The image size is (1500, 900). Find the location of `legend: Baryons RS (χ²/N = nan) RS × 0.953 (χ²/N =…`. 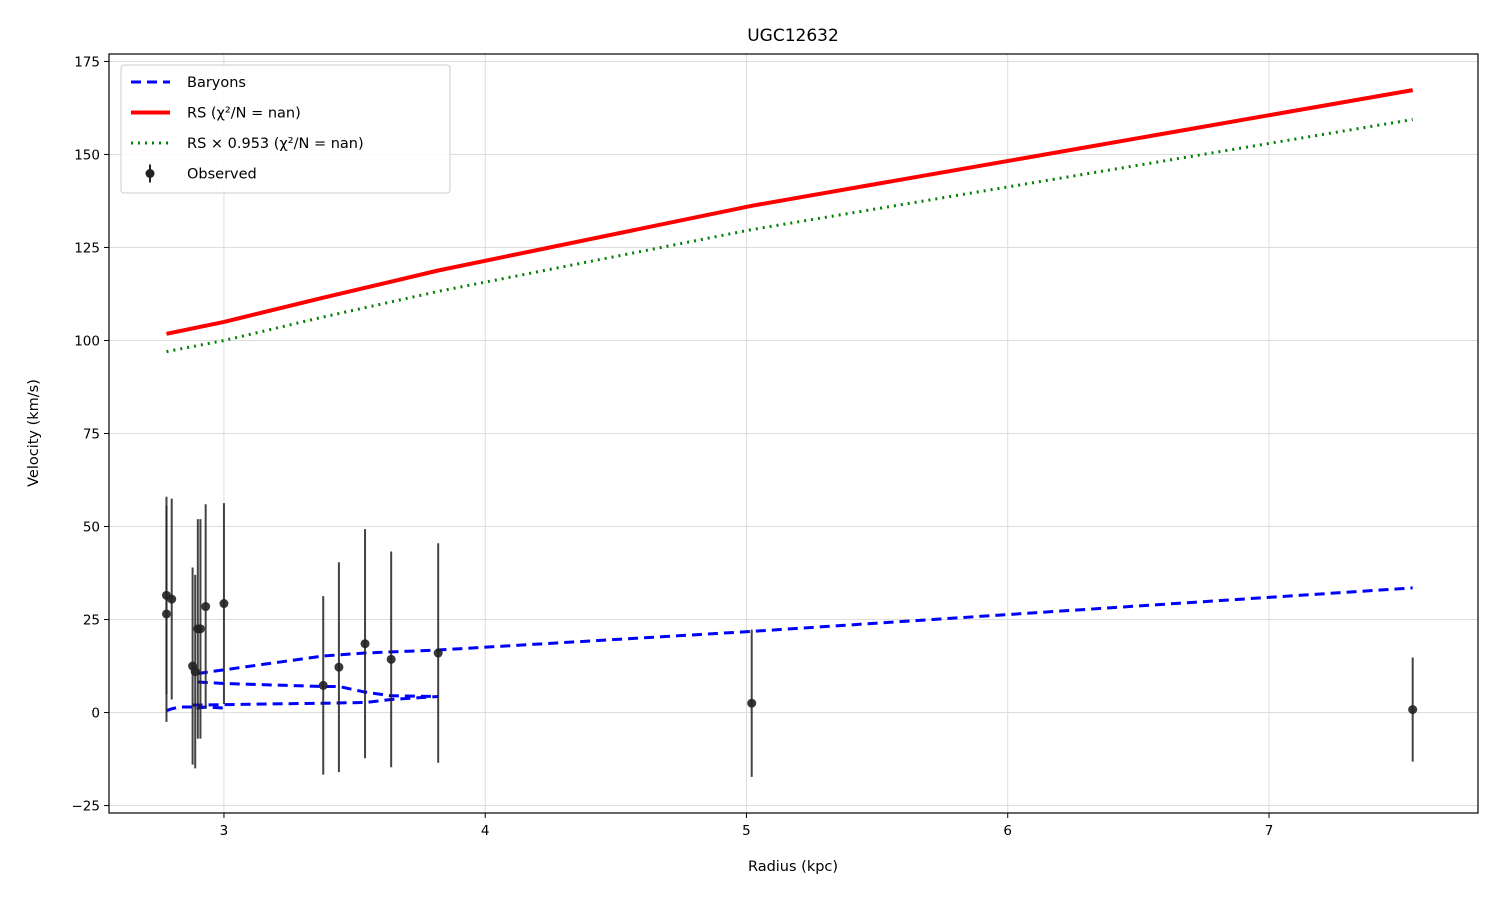

legend: Baryons RS (χ²/N = nan) RS × 0.953 (χ²/N =… is located at coordinates (285, 129).